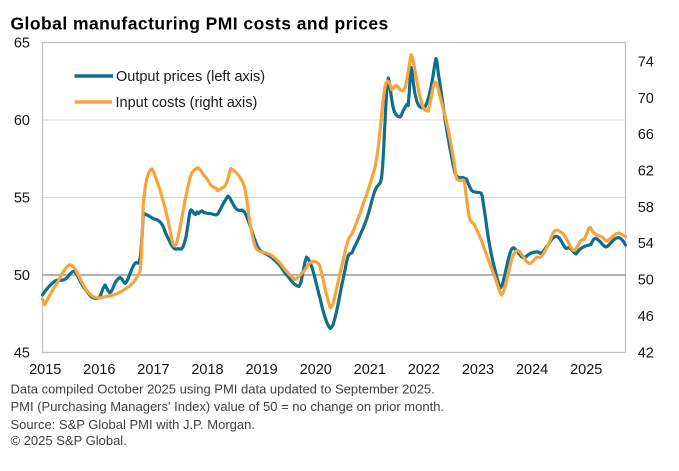 This screenshot has height=471, width=679. I want to click on svg-text: 65, so click(22, 43).